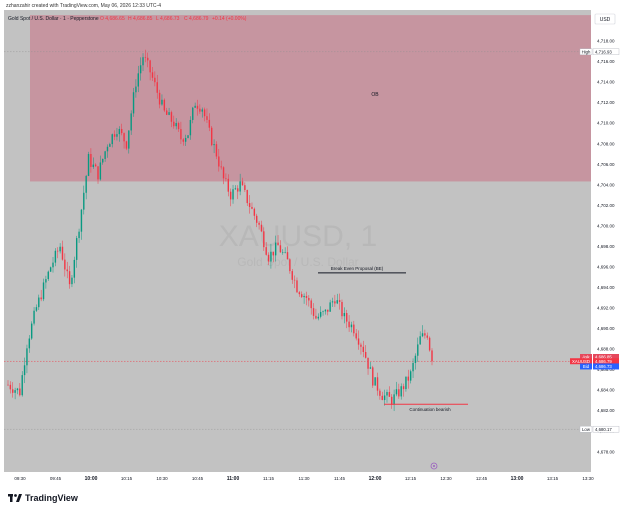 The height and width of the screenshot is (510, 625). What do you see at coordinates (606, 429) in the screenshot?
I see `marker-price-low` at bounding box center [606, 429].